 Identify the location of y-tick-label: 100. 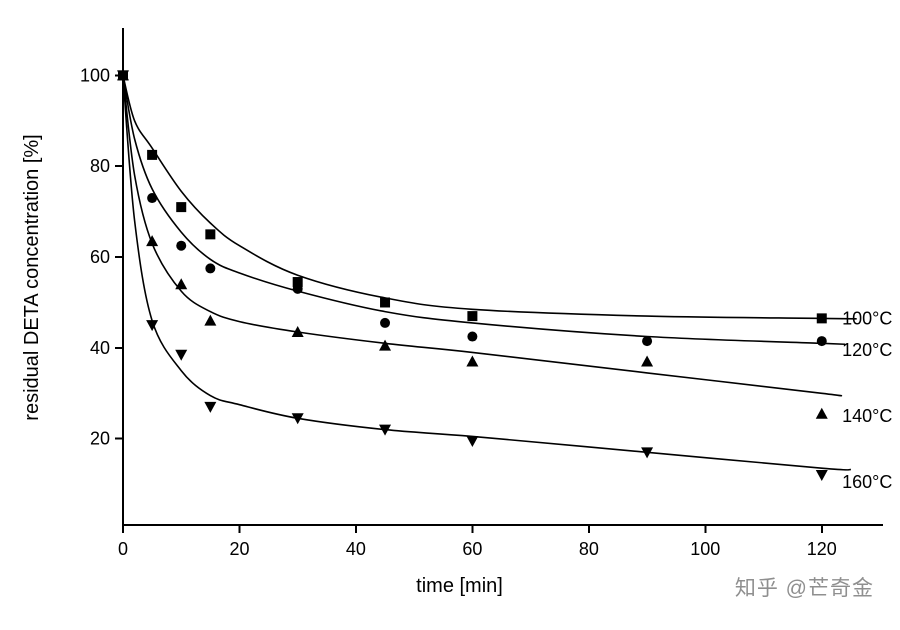
(95, 75).